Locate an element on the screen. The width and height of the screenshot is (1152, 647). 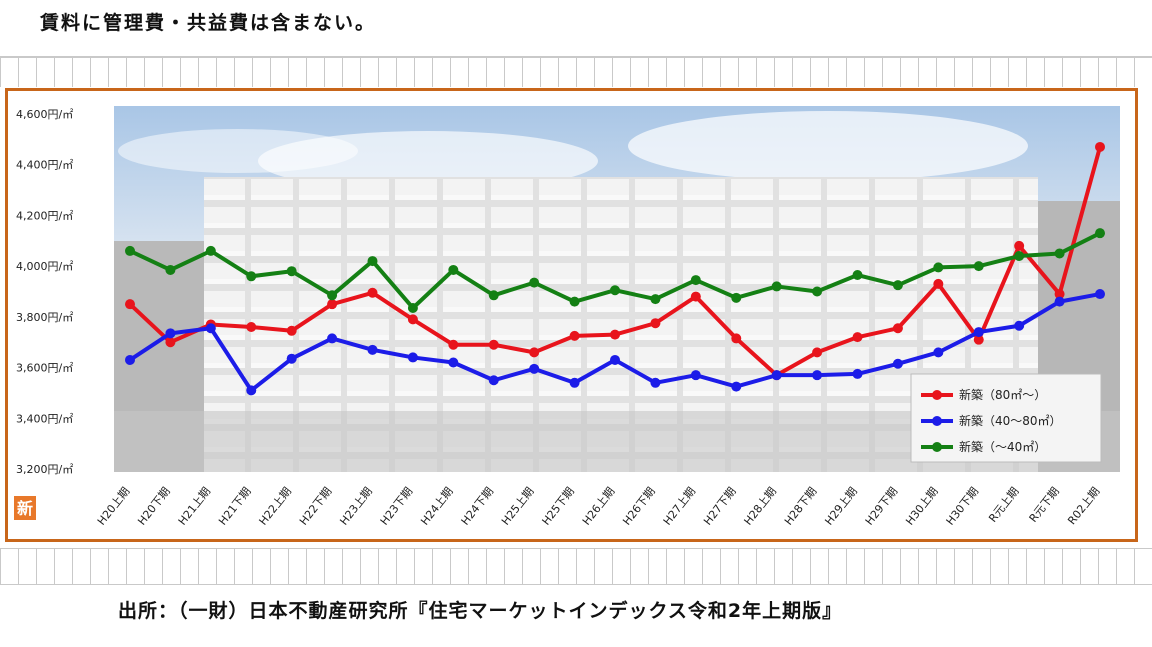
x-tick-label: H27上期 is located at coordinates (680, 506).